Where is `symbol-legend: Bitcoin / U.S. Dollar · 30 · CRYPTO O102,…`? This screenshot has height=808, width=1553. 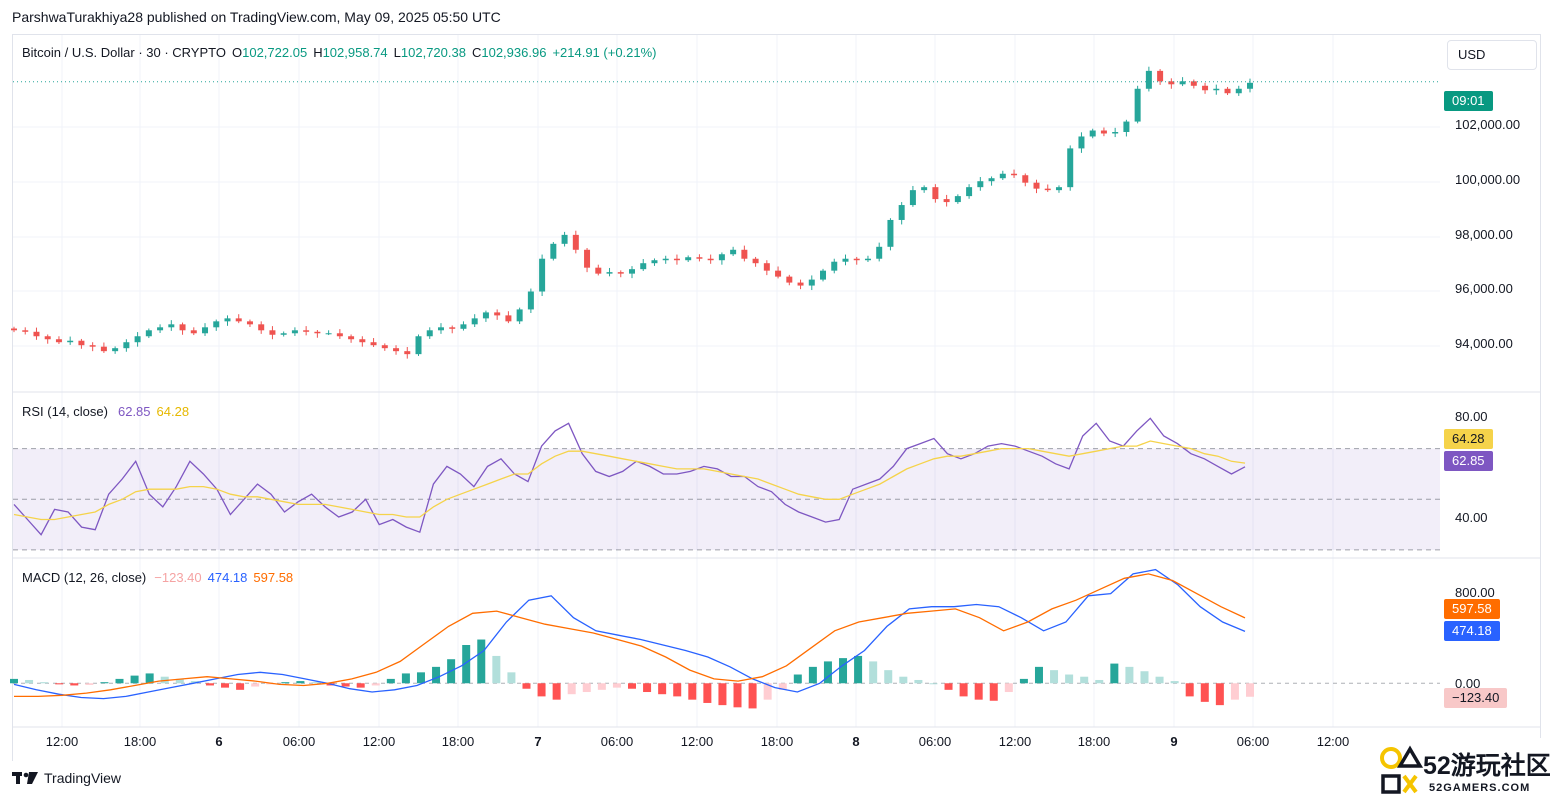 symbol-legend: Bitcoin / U.S. Dollar · 30 · CRYPTO O102,… is located at coordinates (342, 52).